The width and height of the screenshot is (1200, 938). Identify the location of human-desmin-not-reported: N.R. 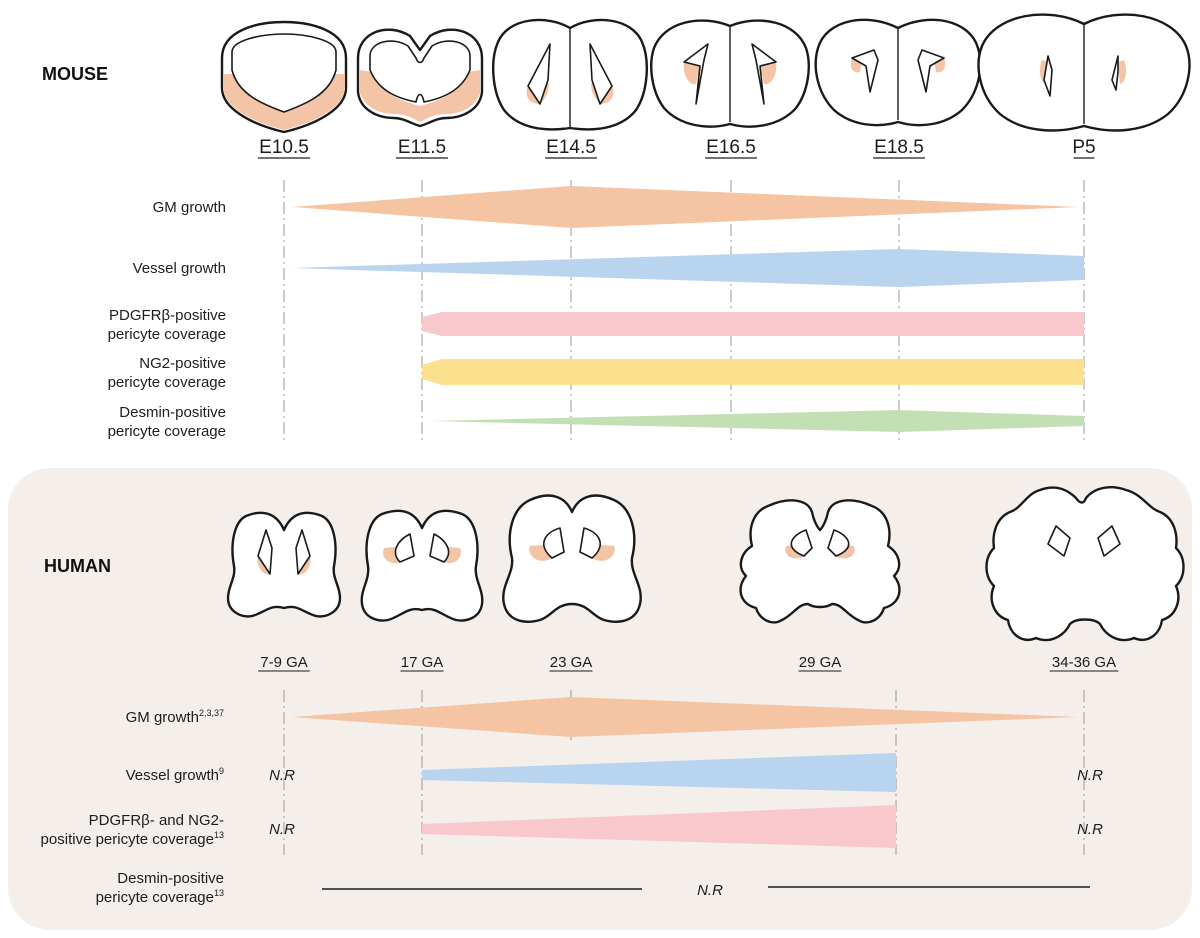
(710, 890).